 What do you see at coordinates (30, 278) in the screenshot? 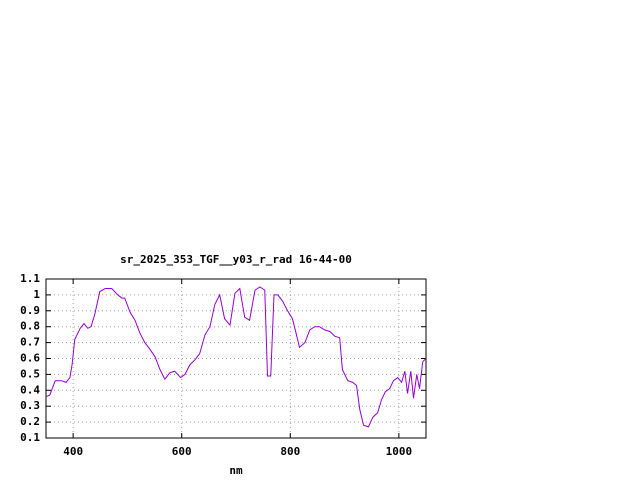
I see `y-tick-label: 1.1` at bounding box center [30, 278].